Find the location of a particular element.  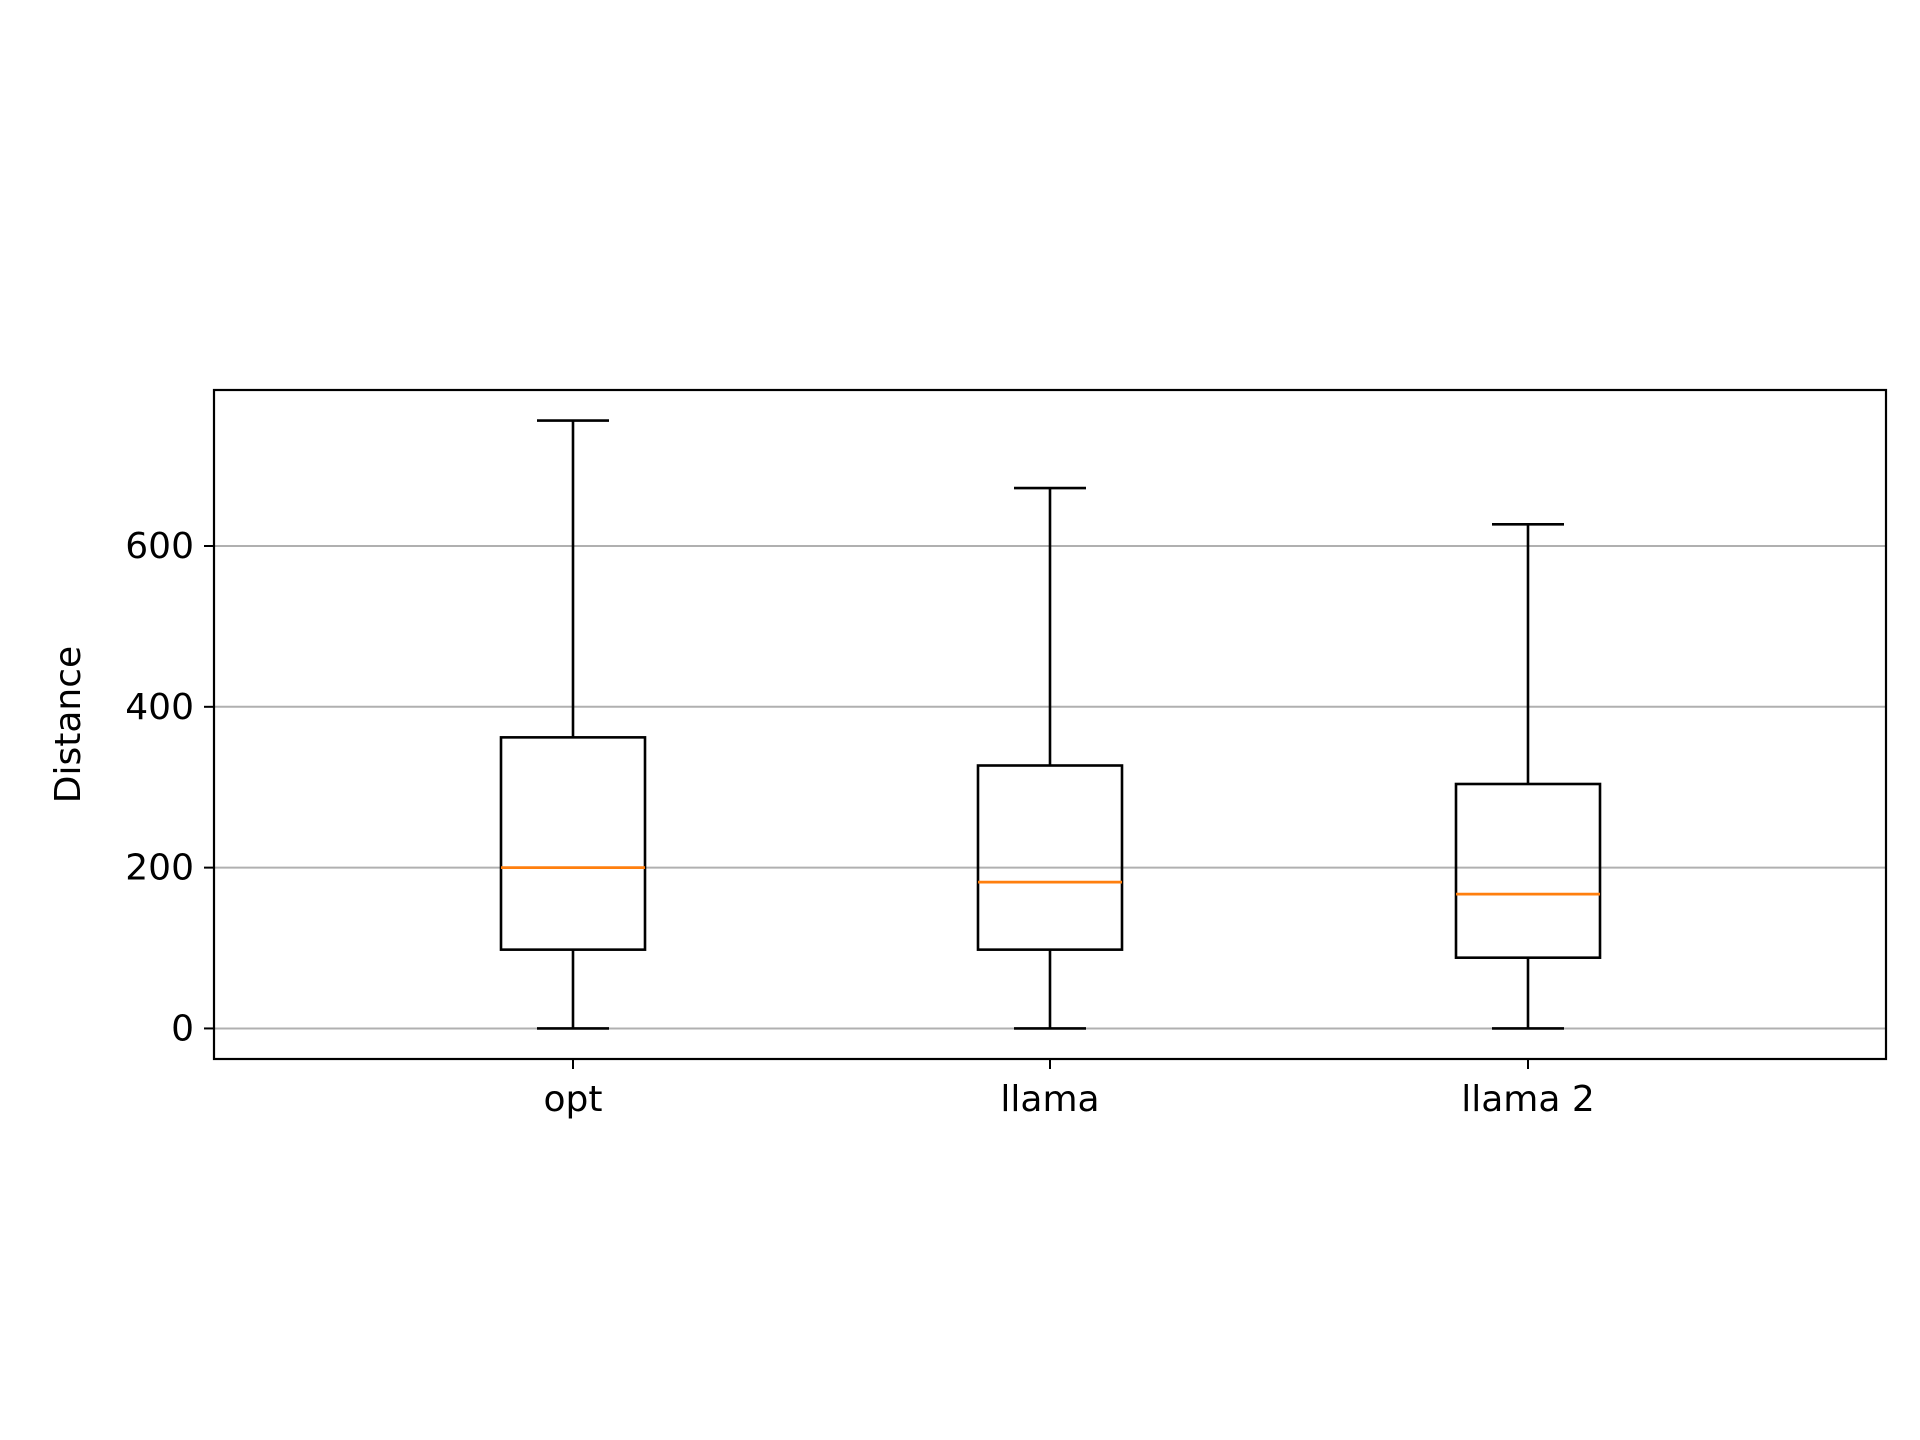

y-tick-label-400: 400 is located at coordinates (159, 707).